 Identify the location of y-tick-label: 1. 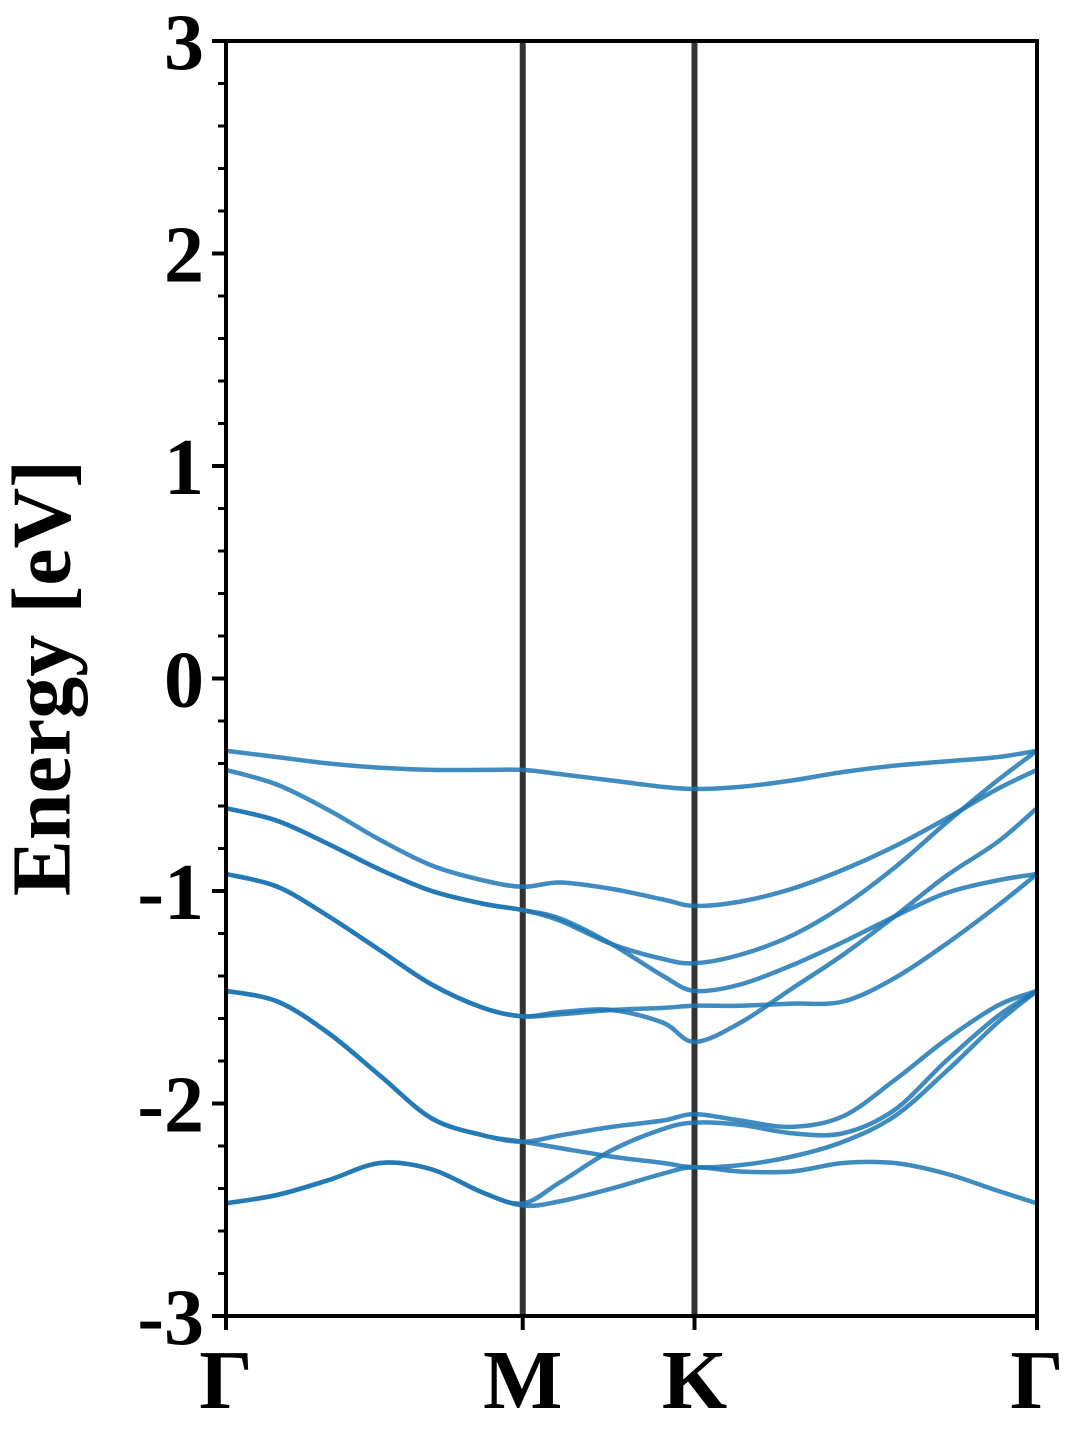
(184, 468).